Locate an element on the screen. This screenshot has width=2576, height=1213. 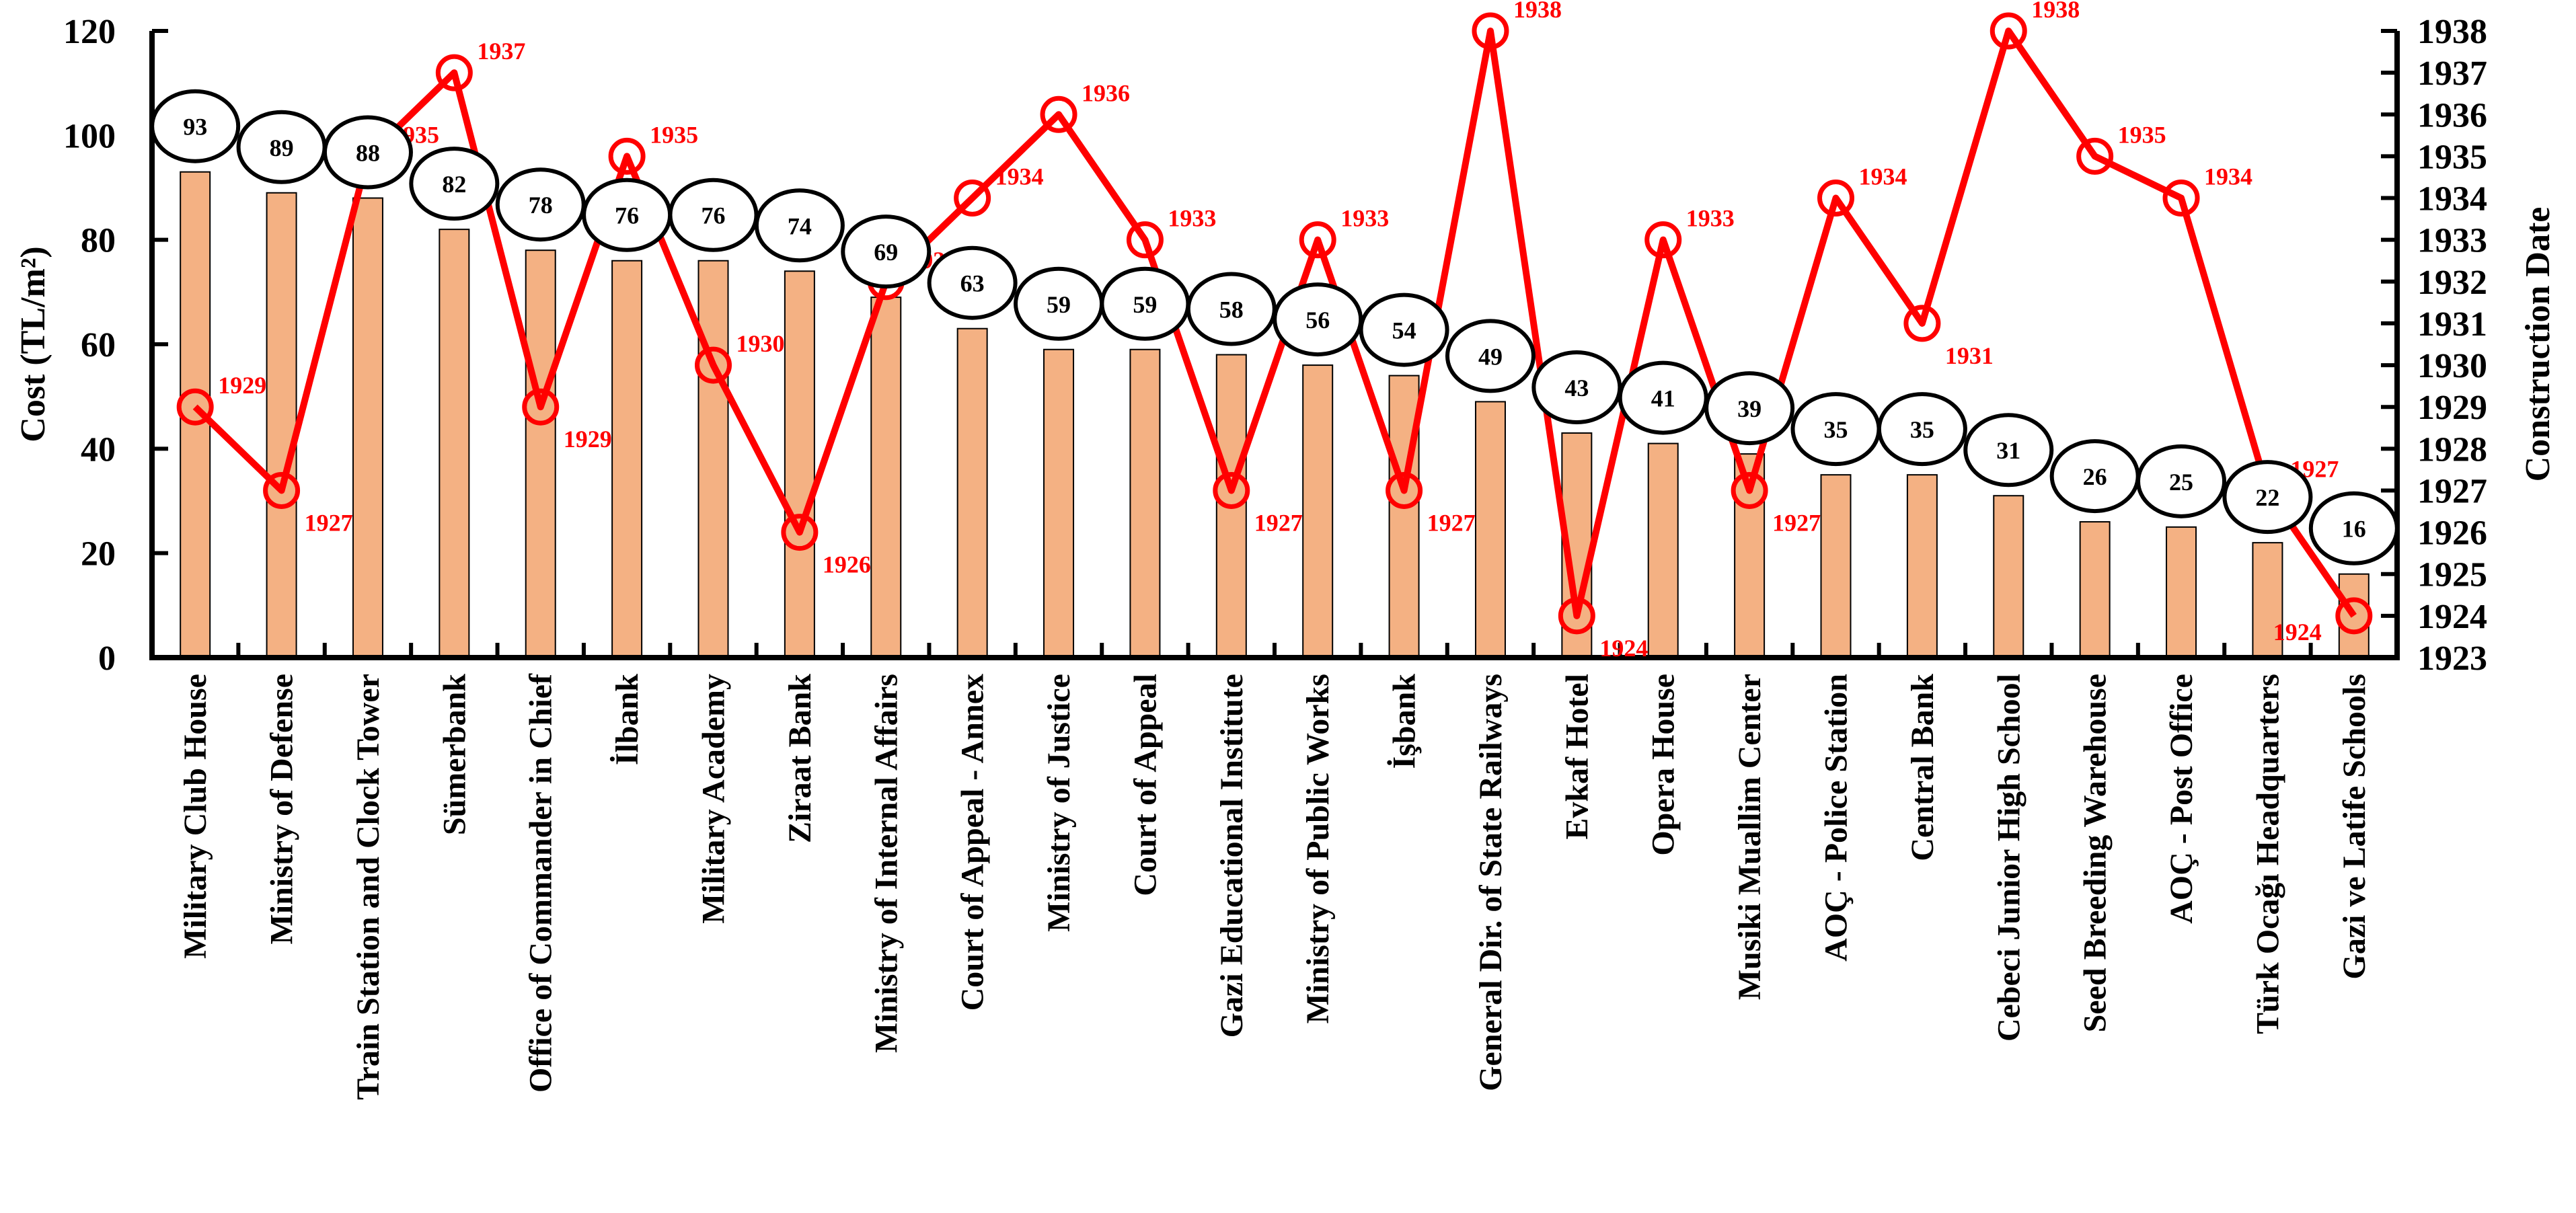
y2-tick-label: 1929 is located at coordinates (2452, 408).